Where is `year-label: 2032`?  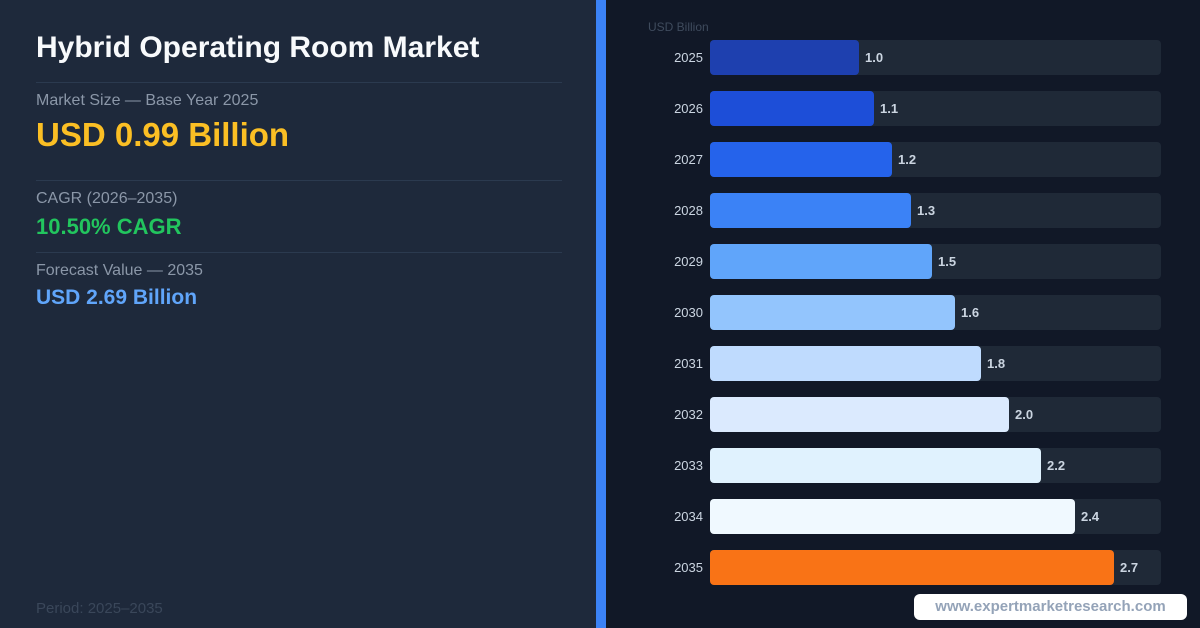
year-label: 2032 is located at coordinates (688, 414).